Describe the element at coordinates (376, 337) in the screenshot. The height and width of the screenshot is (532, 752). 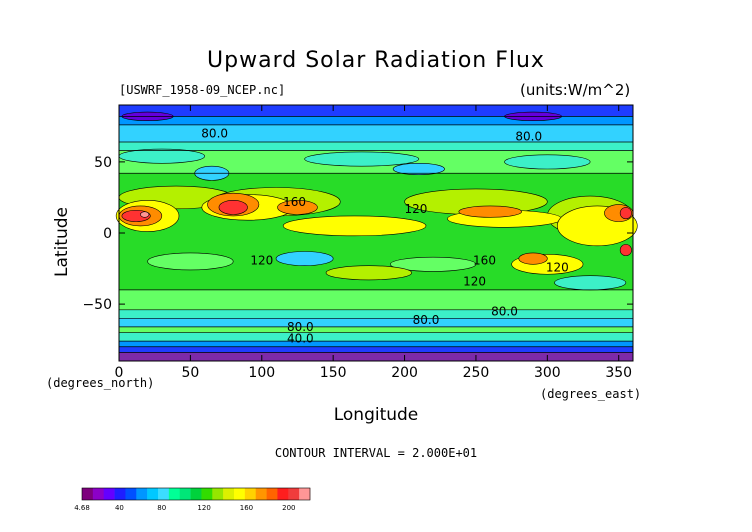
I see `band-south-ring2` at that location.